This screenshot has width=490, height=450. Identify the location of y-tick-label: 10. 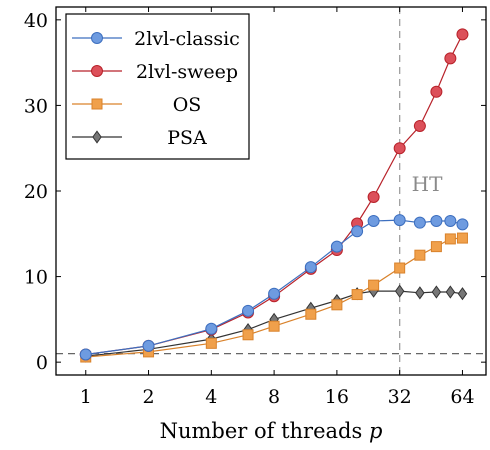
(36, 278).